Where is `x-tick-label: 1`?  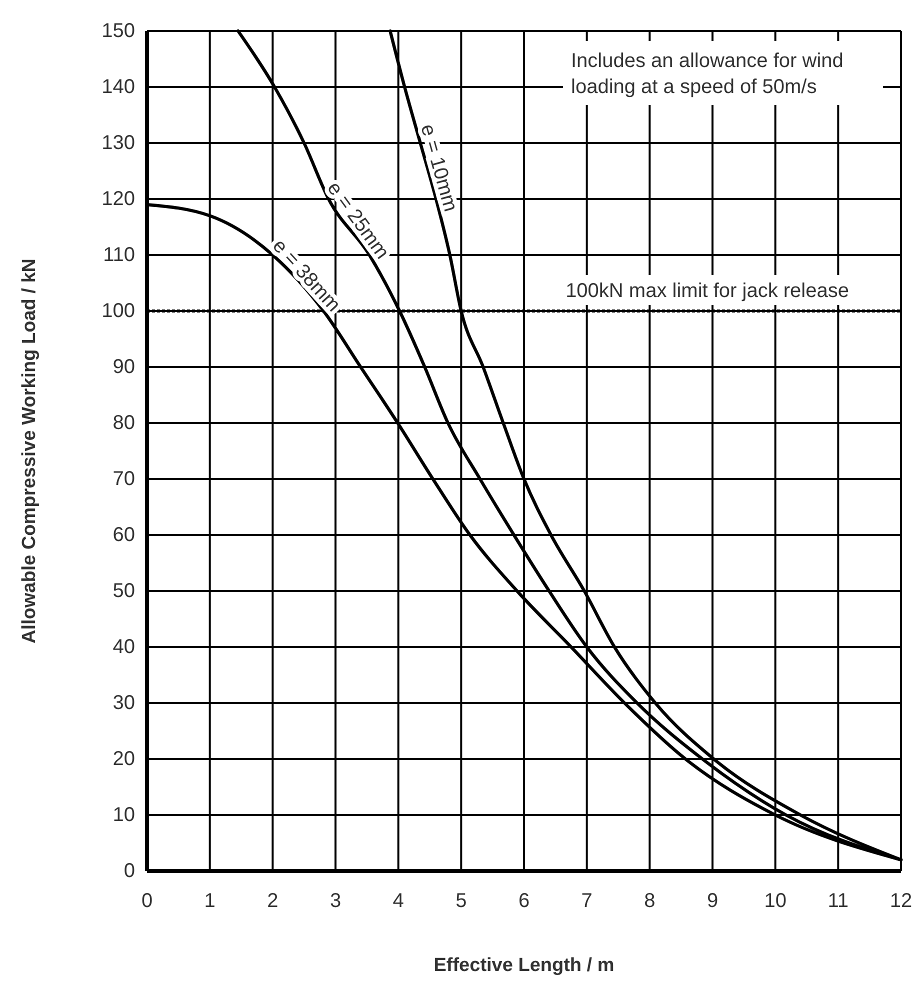
x-tick-label: 1 is located at coordinates (210, 901).